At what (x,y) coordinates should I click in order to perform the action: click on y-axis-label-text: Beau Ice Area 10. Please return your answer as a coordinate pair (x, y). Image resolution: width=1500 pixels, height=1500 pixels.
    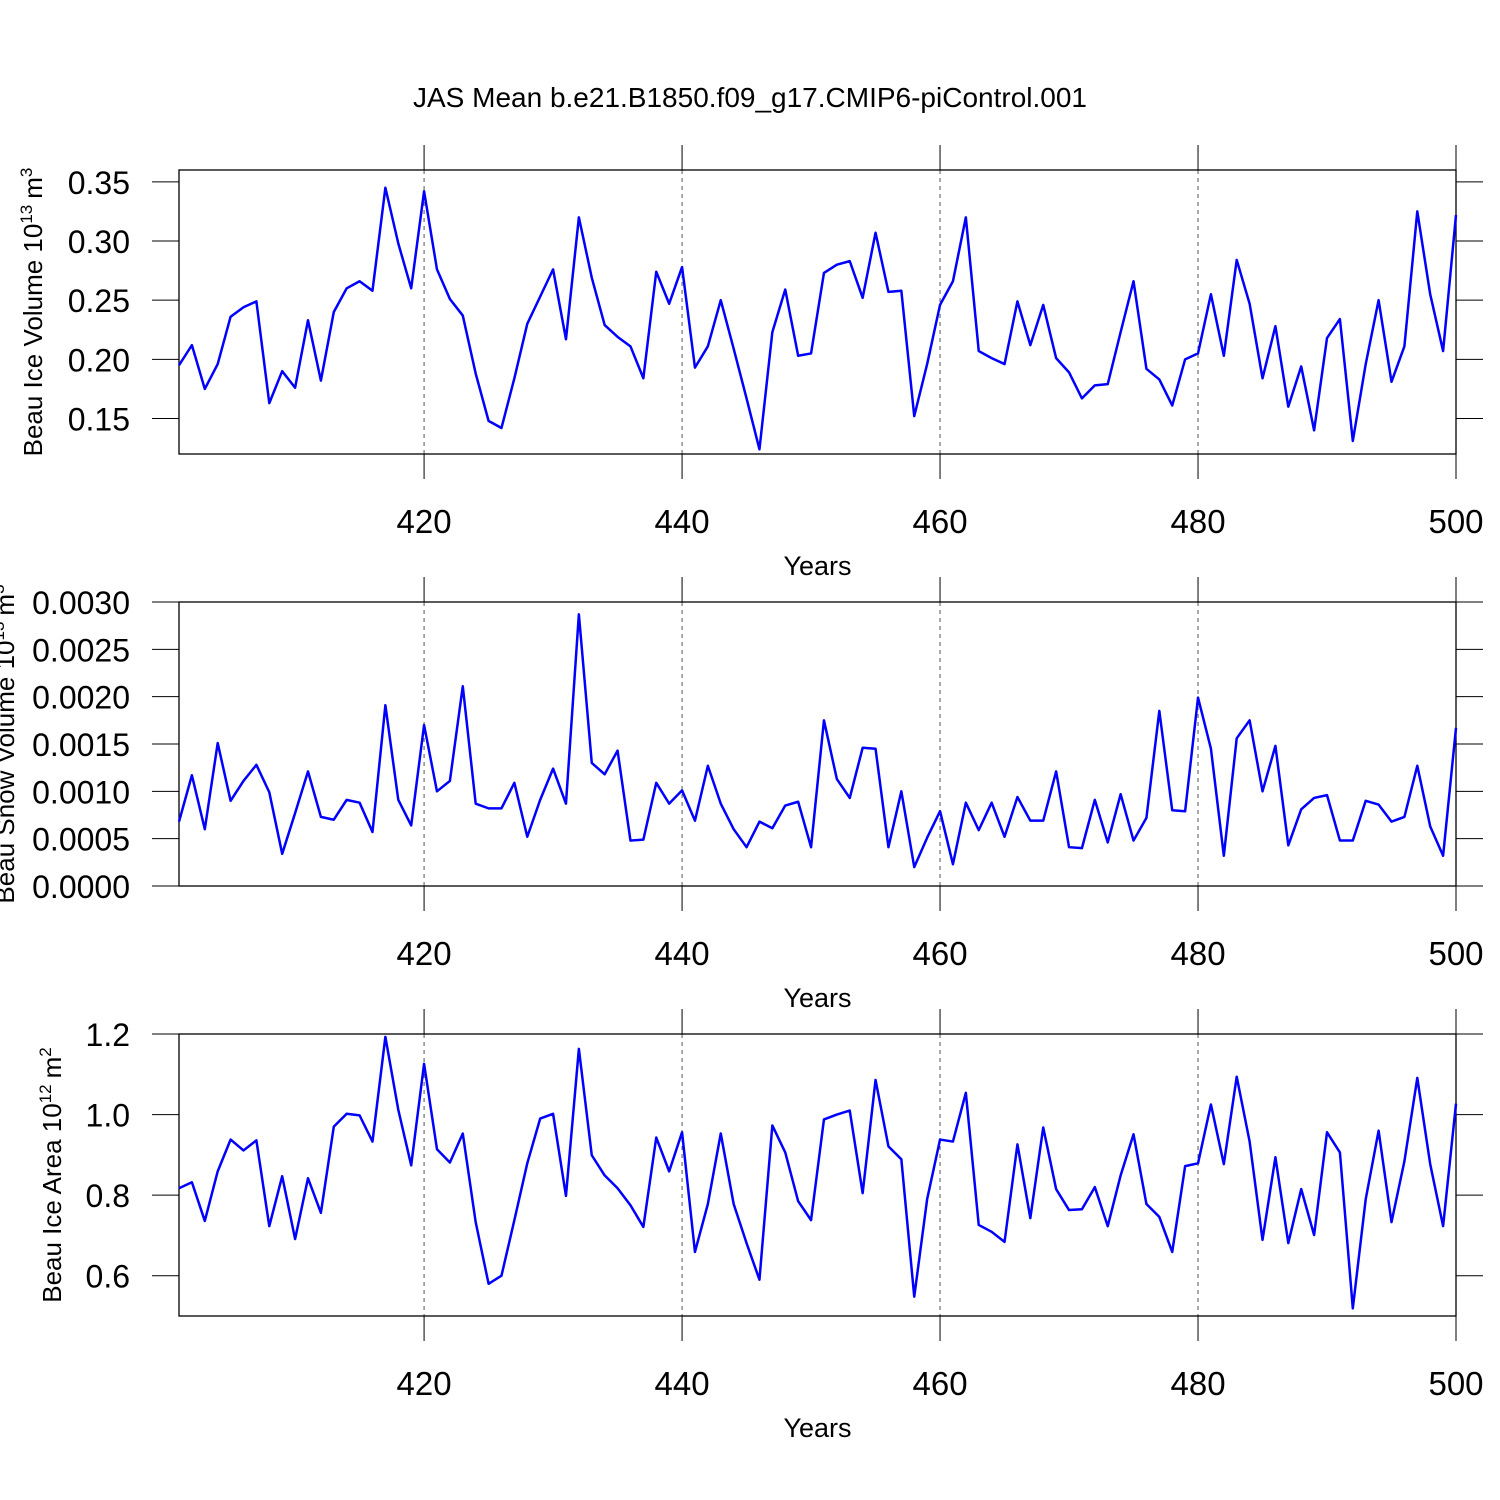
    Looking at the image, I should click on (52, 1202).